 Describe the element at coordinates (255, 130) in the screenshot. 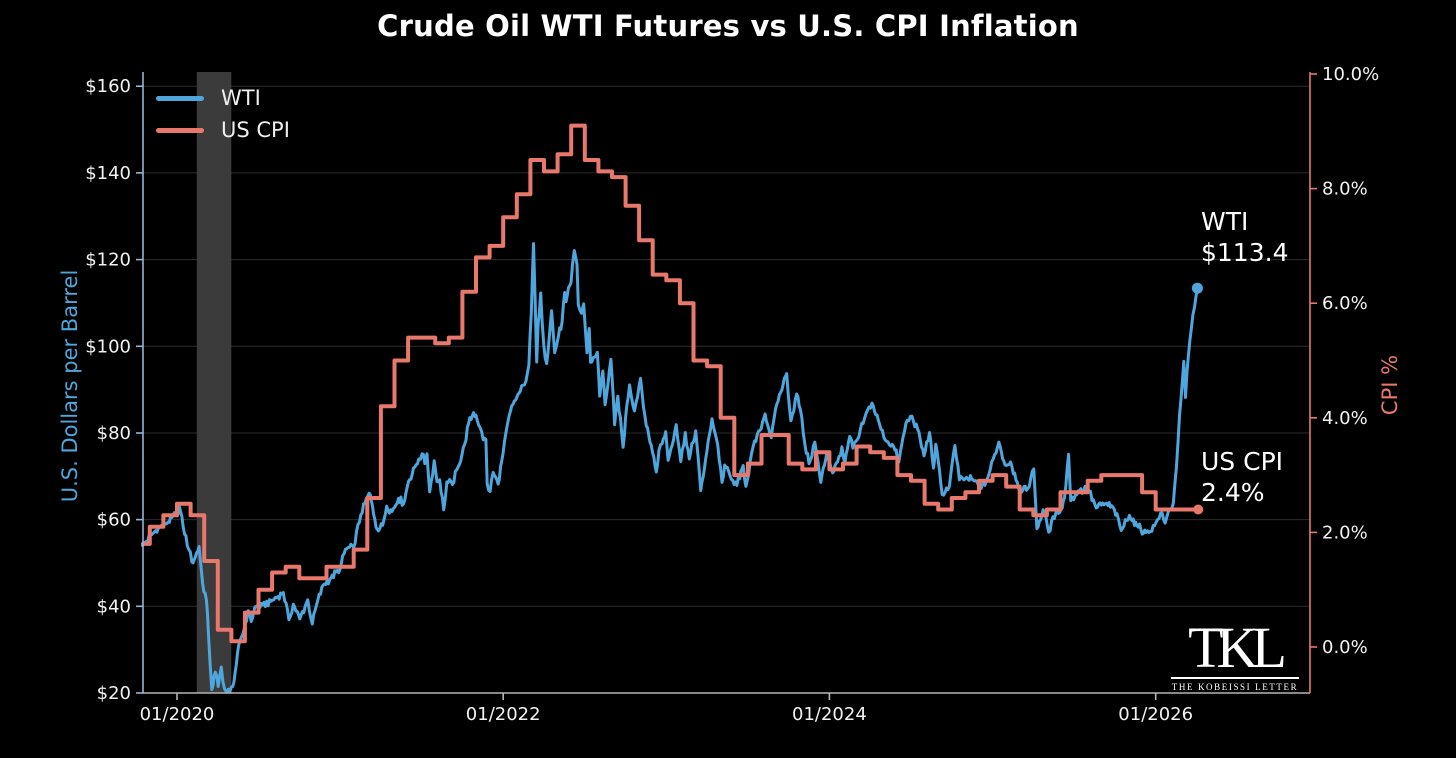

I see `legend-label-cpi: US CPI` at that location.